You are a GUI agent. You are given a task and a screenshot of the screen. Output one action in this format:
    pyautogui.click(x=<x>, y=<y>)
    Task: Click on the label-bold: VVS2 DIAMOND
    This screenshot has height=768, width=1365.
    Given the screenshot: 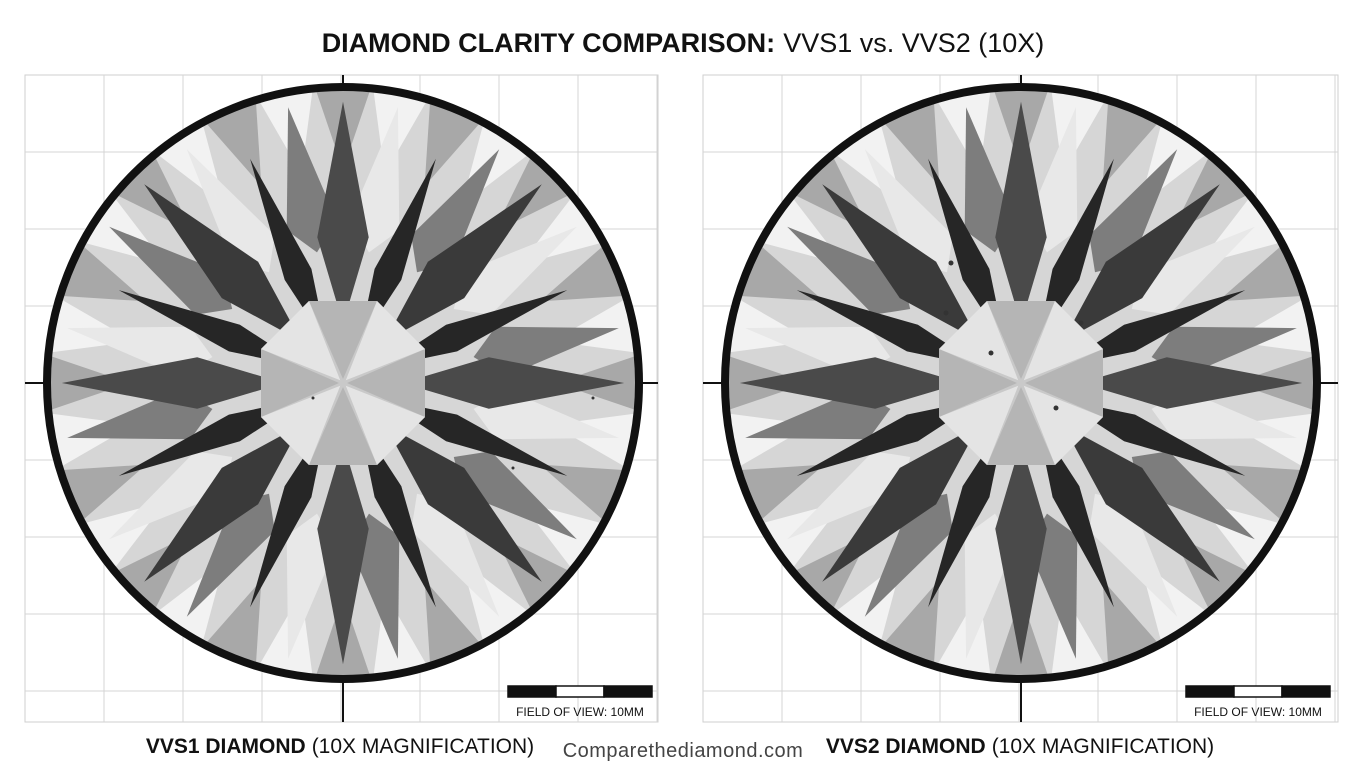 What is the action you would take?
    pyautogui.click(x=906, y=746)
    